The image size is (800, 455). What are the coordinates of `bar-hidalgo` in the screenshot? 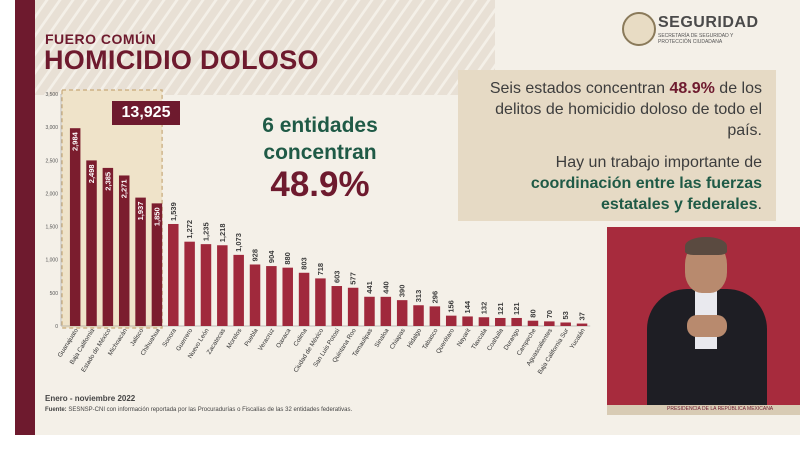 It's located at (418, 315).